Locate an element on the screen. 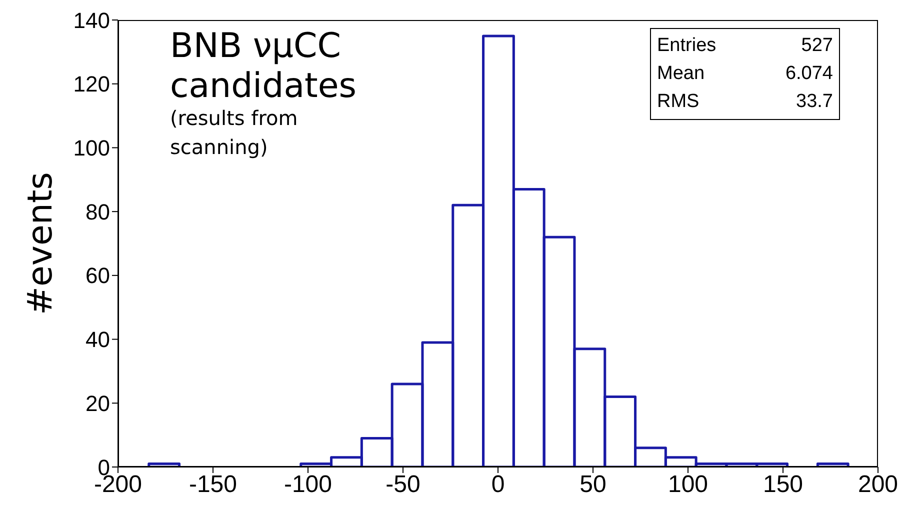 This screenshot has height=505, width=906. x-tick-label: 50 is located at coordinates (593, 484).